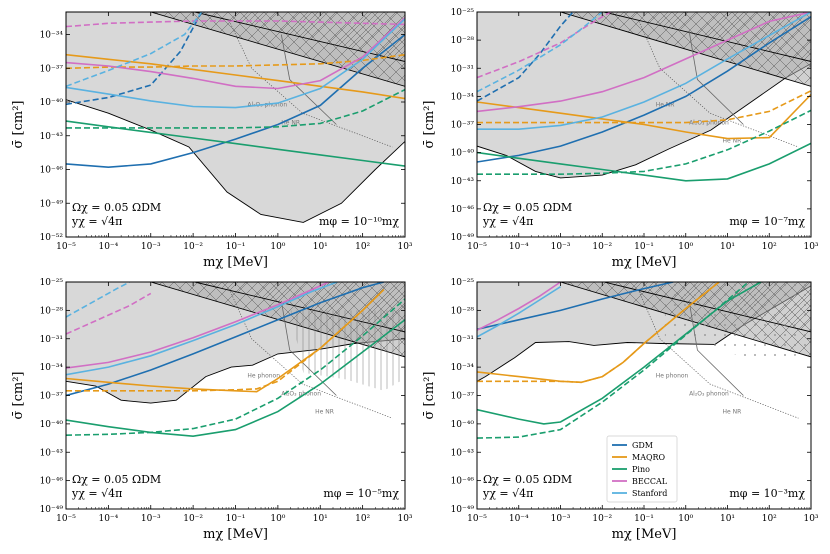  Describe the element at coordinates (463, 126) in the screenshot. I see `y-tick-label: 10⁻³⁷` at that location.